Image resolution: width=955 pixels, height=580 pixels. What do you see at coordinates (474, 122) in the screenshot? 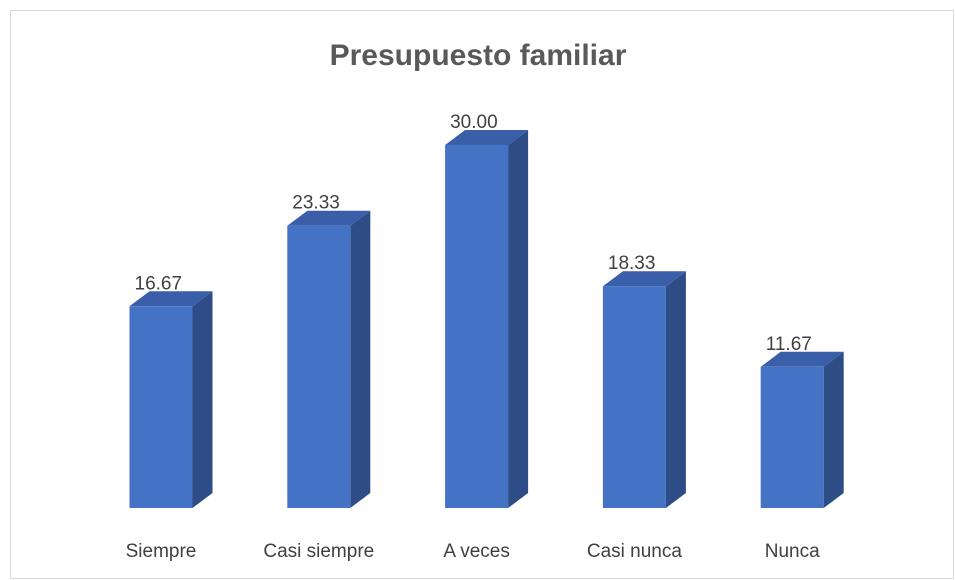
I see `data-label: 30.00` at bounding box center [474, 122].